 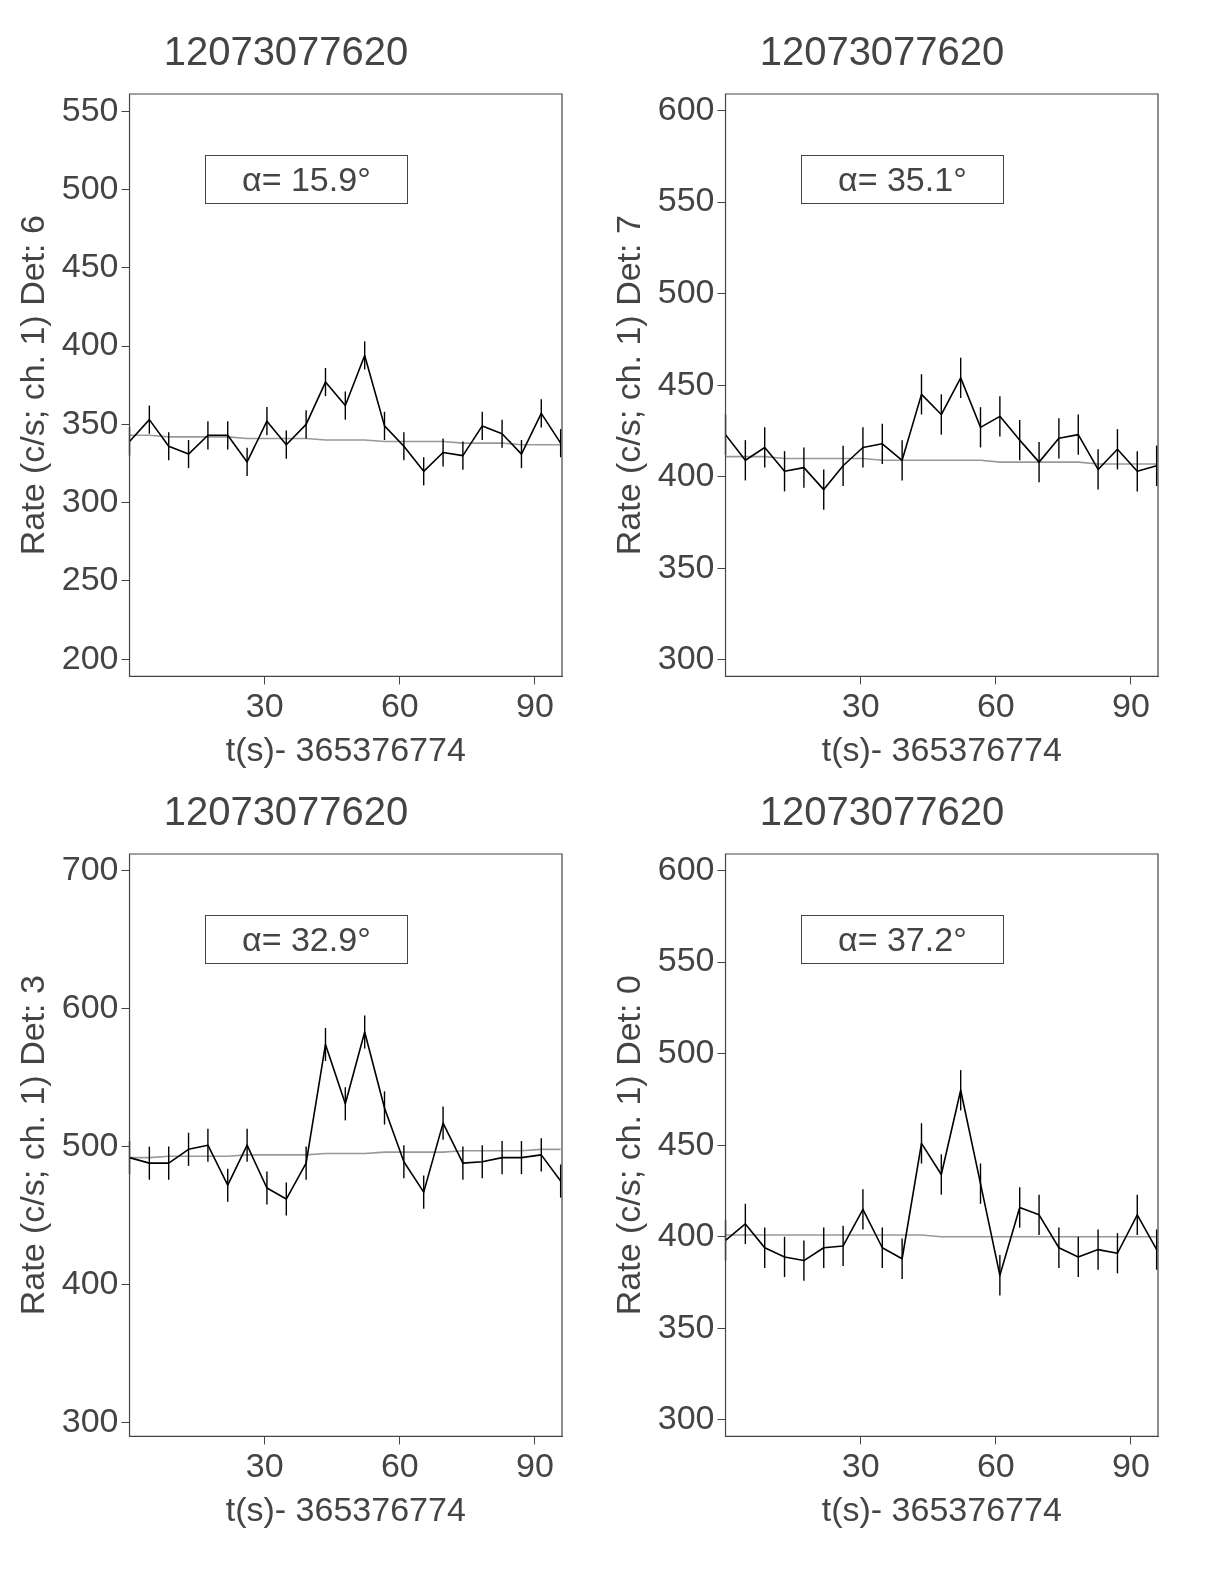 What do you see at coordinates (306, 179) in the screenshot?
I see `annotation: α= 15.9°` at bounding box center [306, 179].